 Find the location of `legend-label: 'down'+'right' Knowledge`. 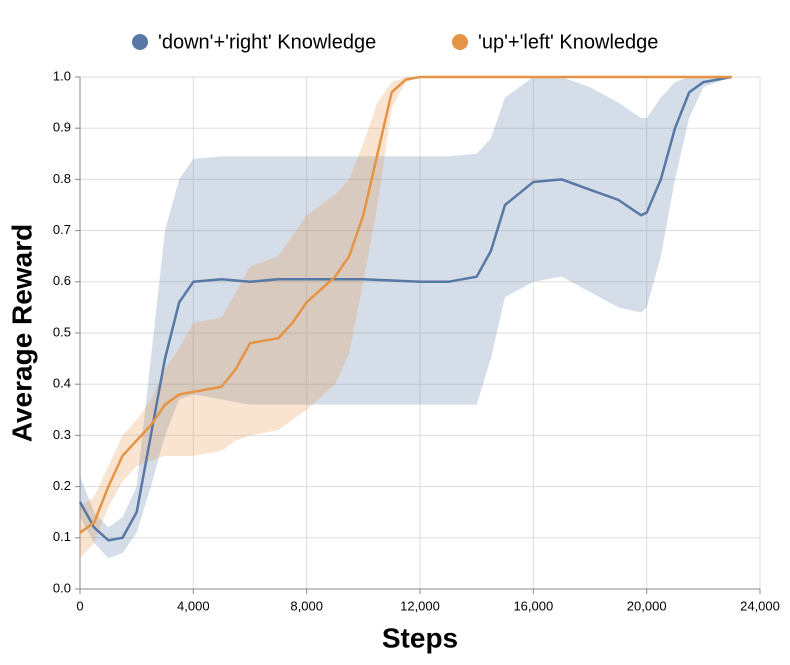

legend-label: 'down'+'right' Knowledge is located at coordinates (267, 42).